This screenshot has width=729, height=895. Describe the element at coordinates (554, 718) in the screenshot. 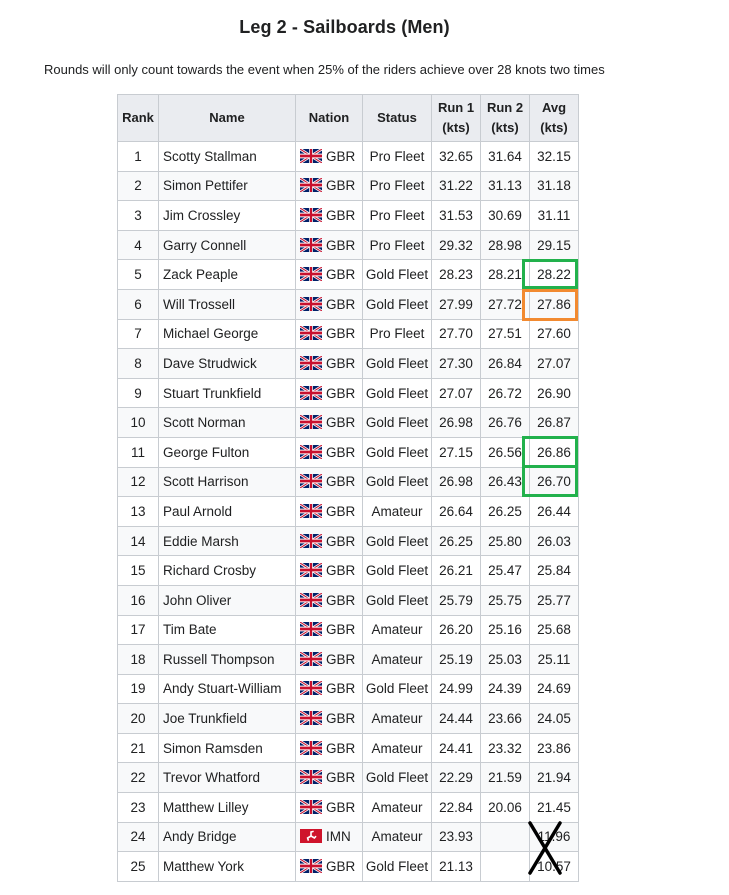

I see `avg-cell: 24.05` at that location.